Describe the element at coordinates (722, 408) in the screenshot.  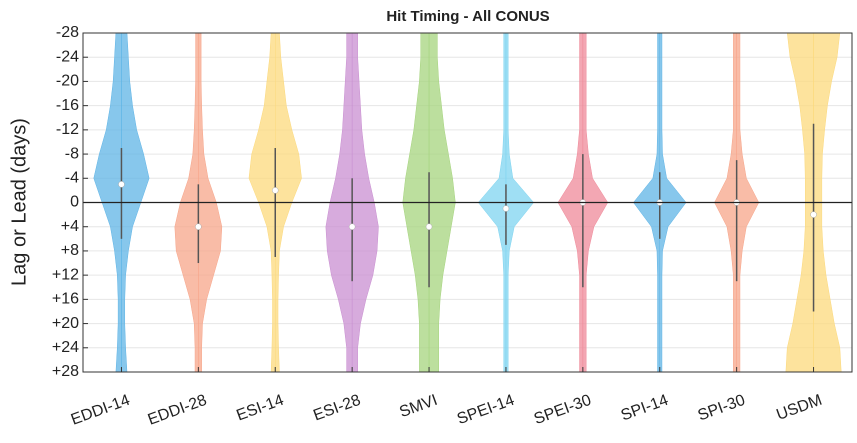
I see `x-tick-label: SPI-30` at that location.